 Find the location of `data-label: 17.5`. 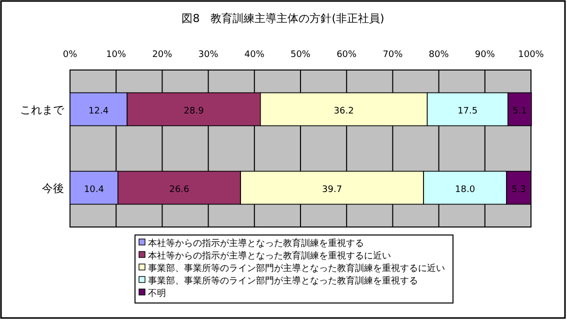

data-label: 17.5 is located at coordinates (468, 111).